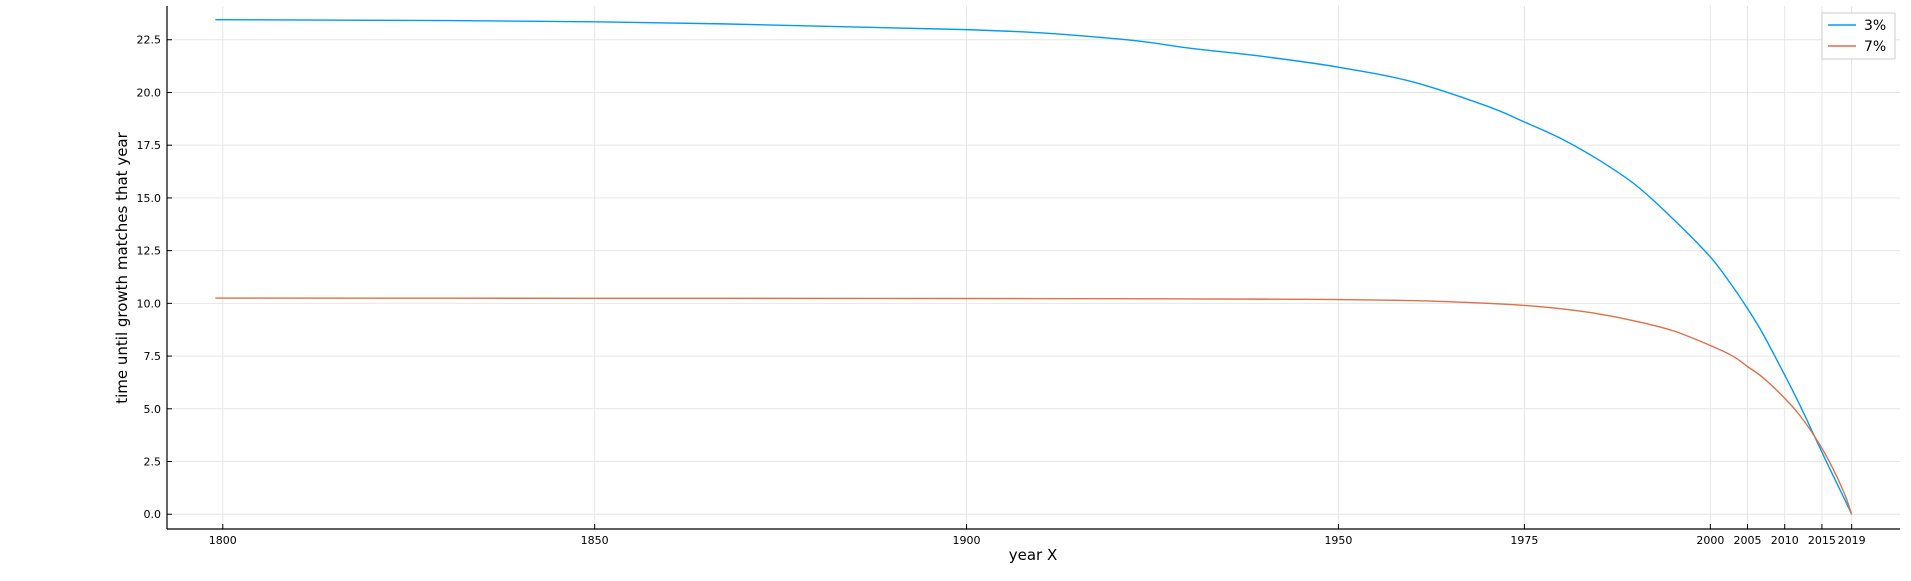 The width and height of the screenshot is (1911, 581). I want to click on x-tick-labels: 1800 1850 1900 1950 1975 2000 2005 2010 2015 2019, so click(1037, 535).